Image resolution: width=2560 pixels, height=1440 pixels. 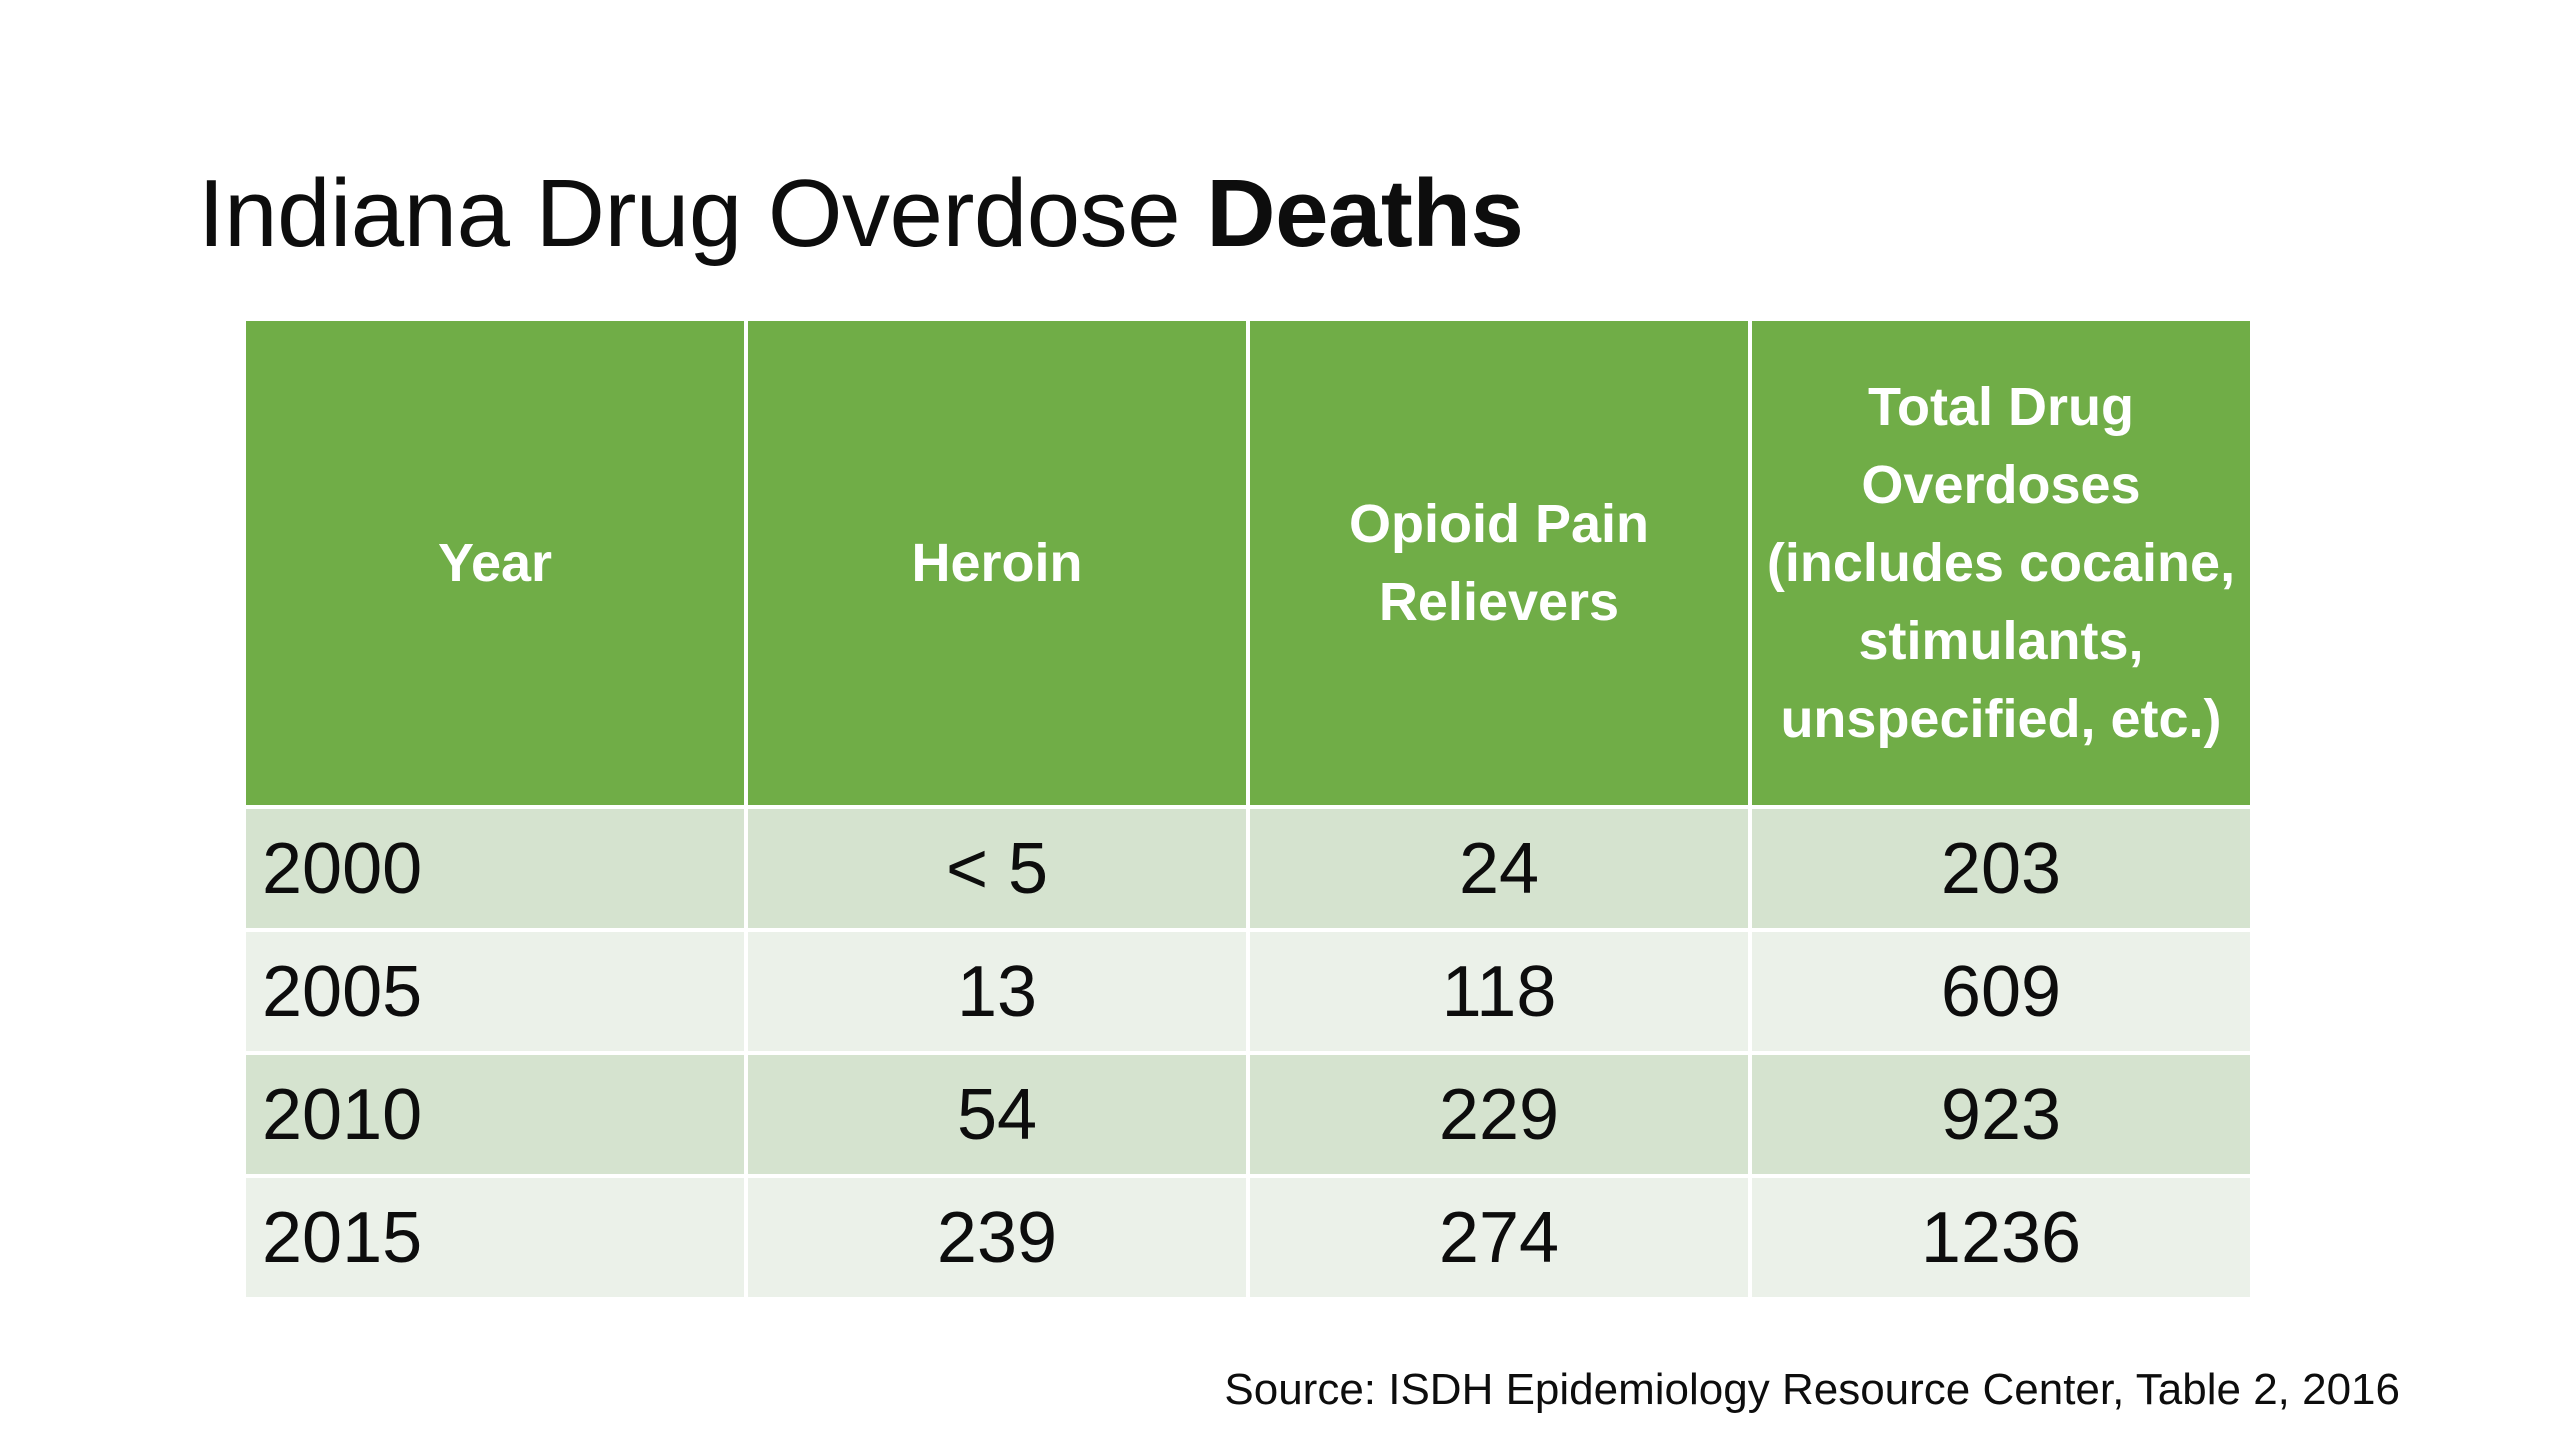 I want to click on header-year: Year, so click(x=495, y=563).